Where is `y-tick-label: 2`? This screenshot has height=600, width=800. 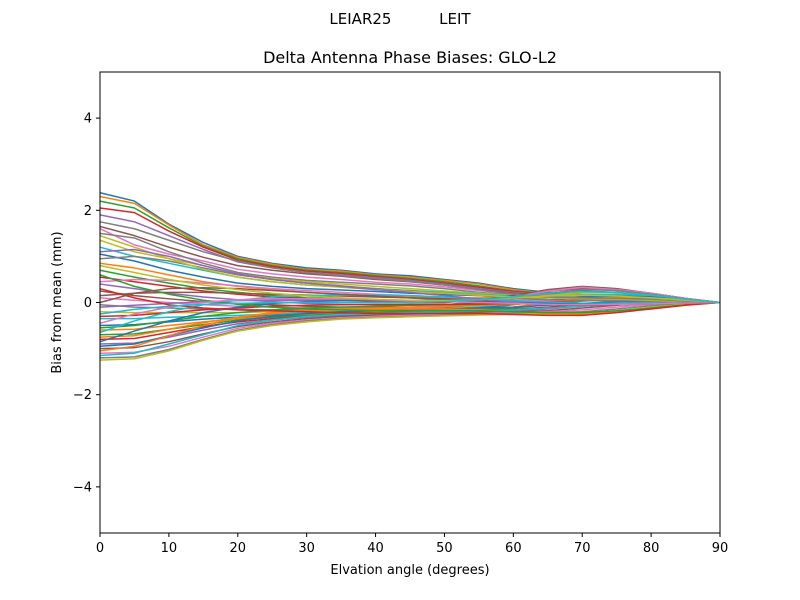 y-tick-label: 2 is located at coordinates (88, 211).